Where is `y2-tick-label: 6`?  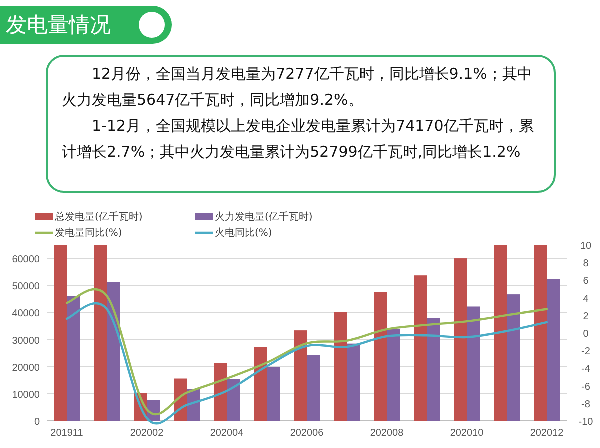
y2-tick-label: 6 is located at coordinates (586, 282).